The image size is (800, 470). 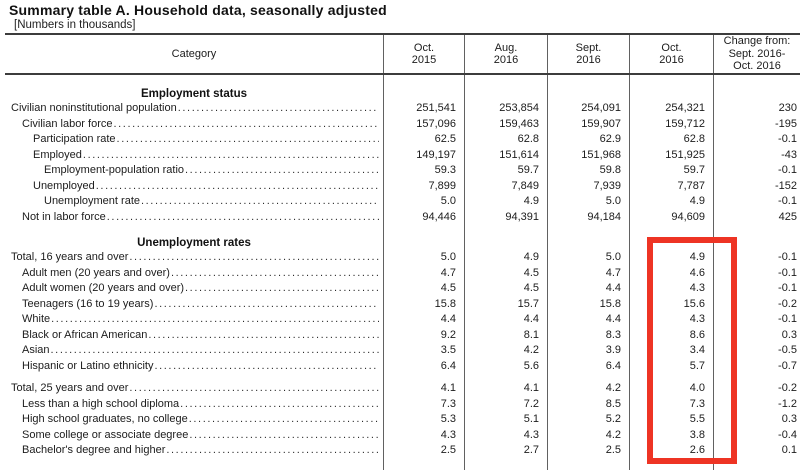 What do you see at coordinates (505, 451) in the screenshot?
I see `value-cell: 2.7` at bounding box center [505, 451].